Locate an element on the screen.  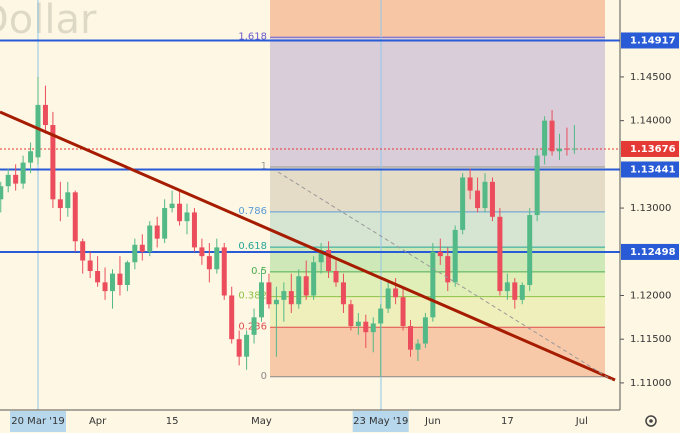
price-tag-label: 1.13441 is located at coordinates (653, 170).